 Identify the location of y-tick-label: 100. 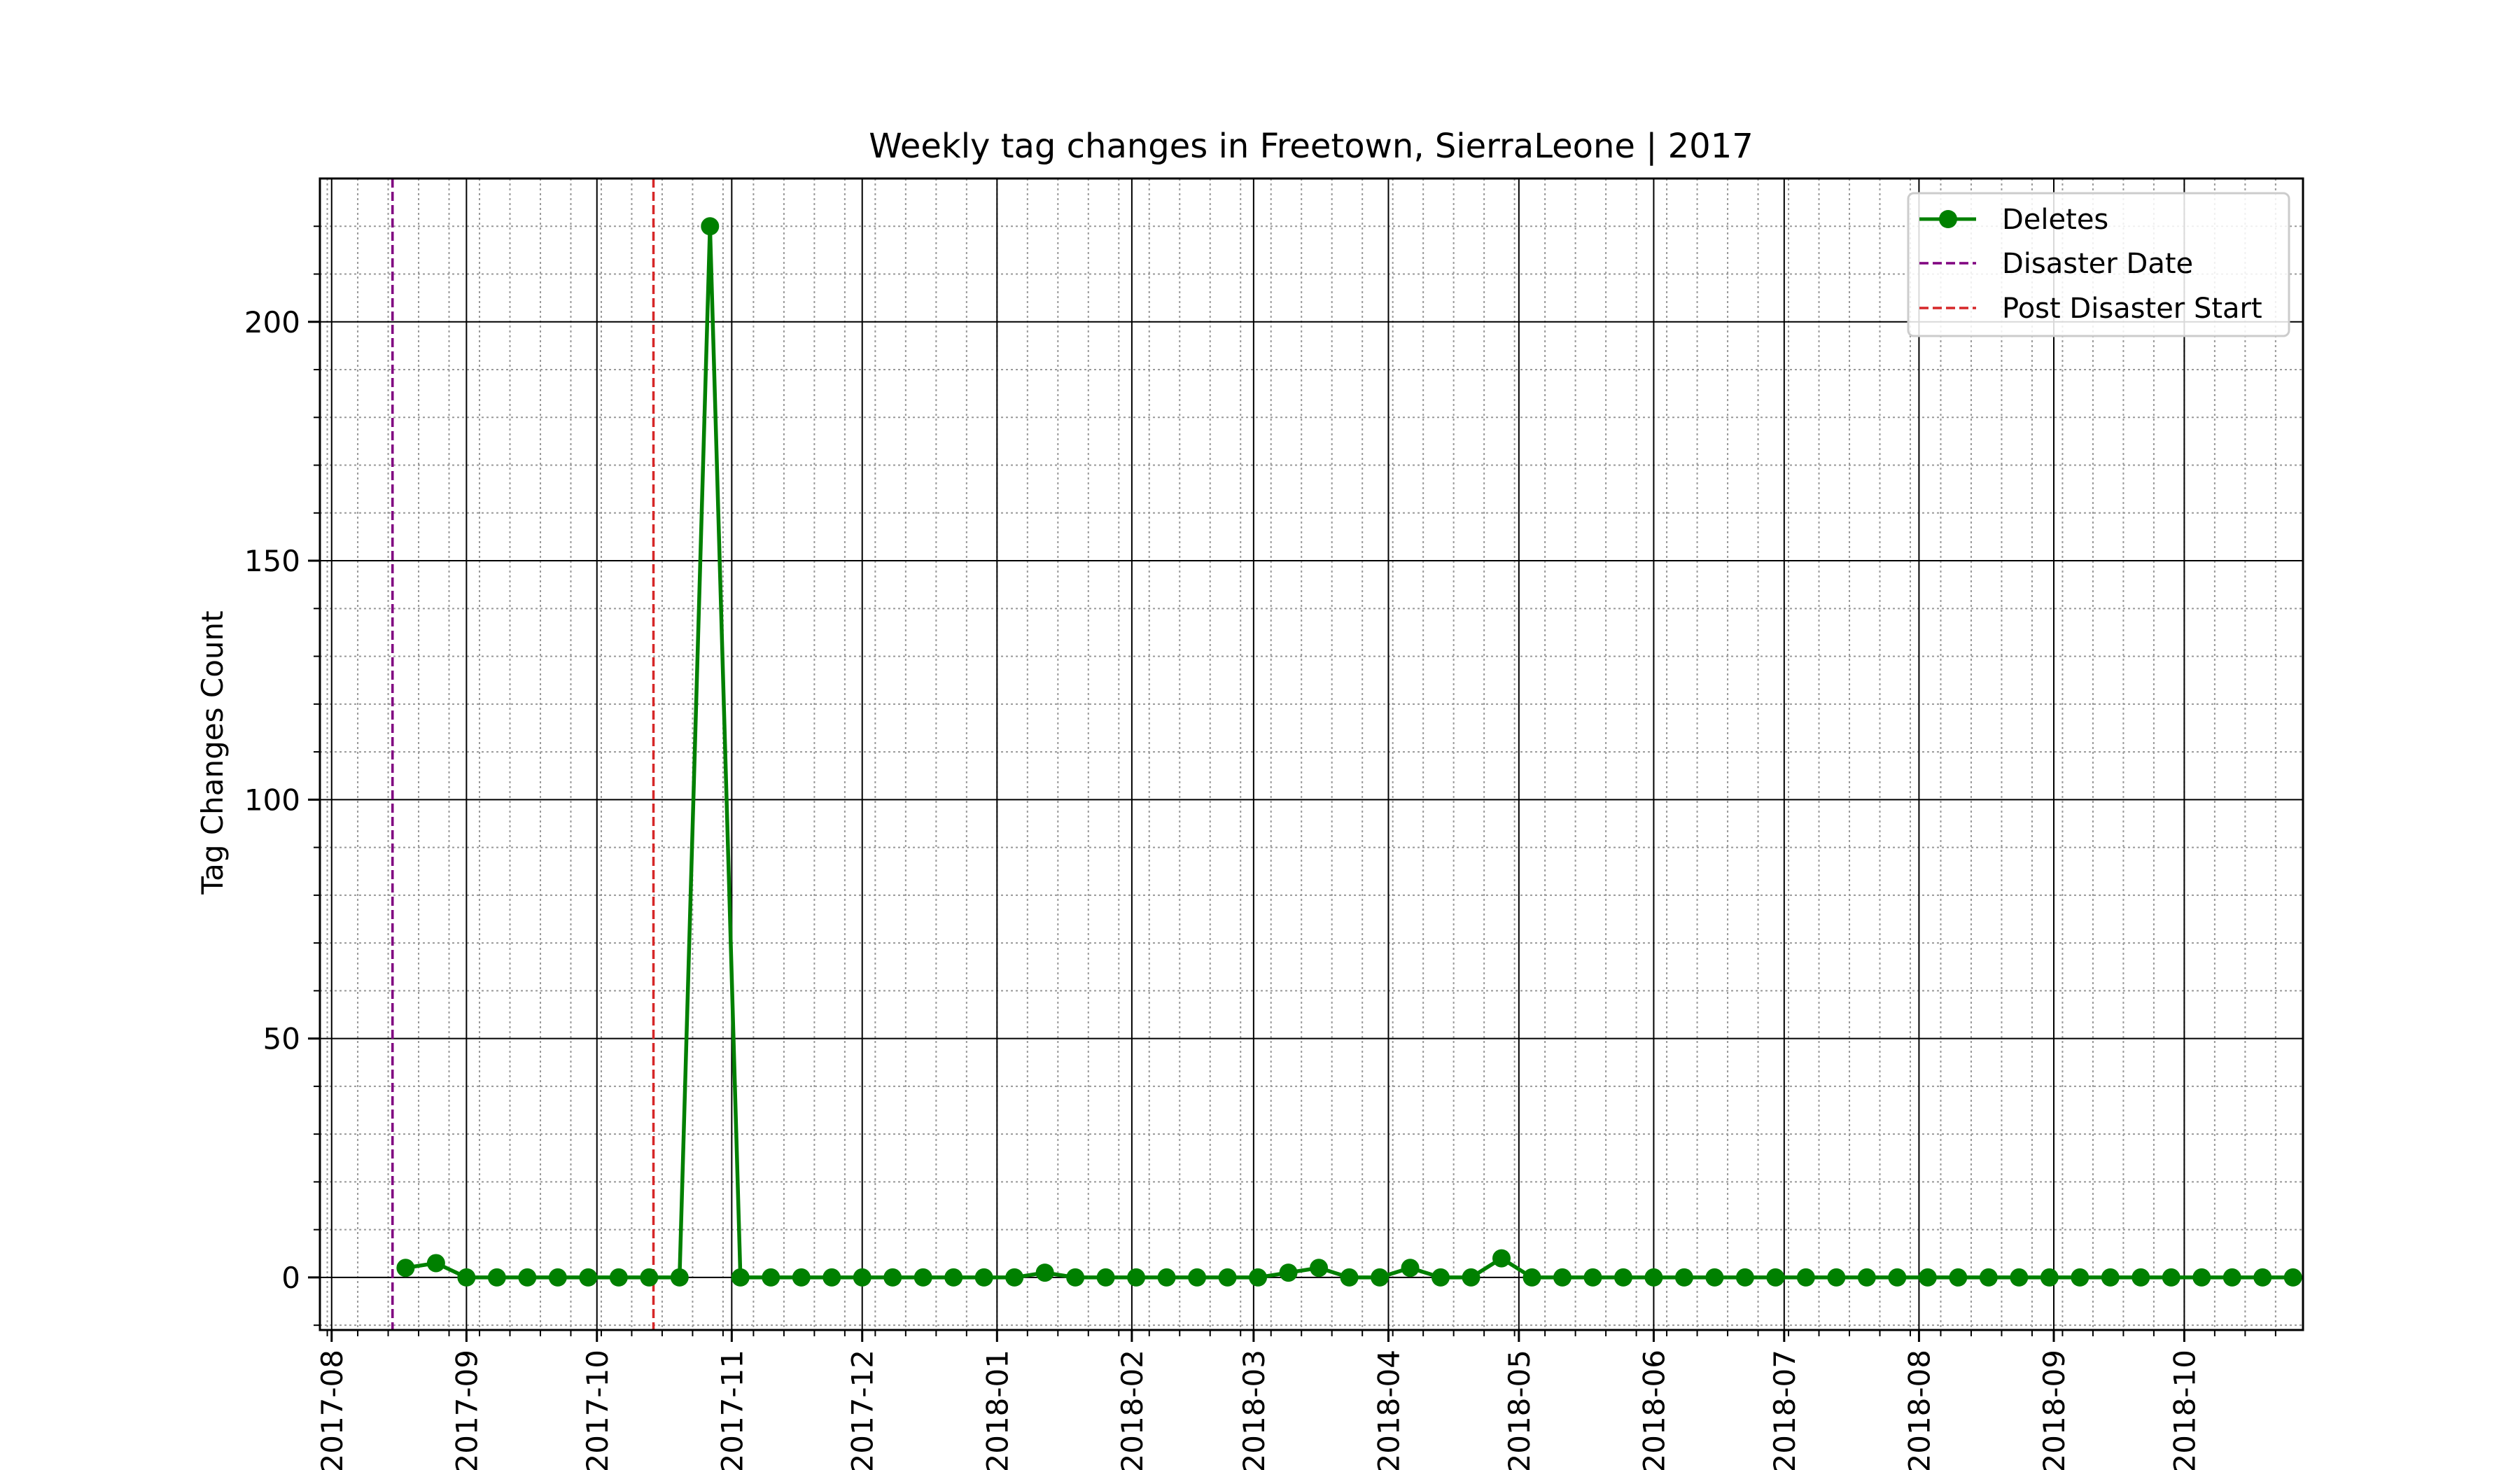
(272, 800).